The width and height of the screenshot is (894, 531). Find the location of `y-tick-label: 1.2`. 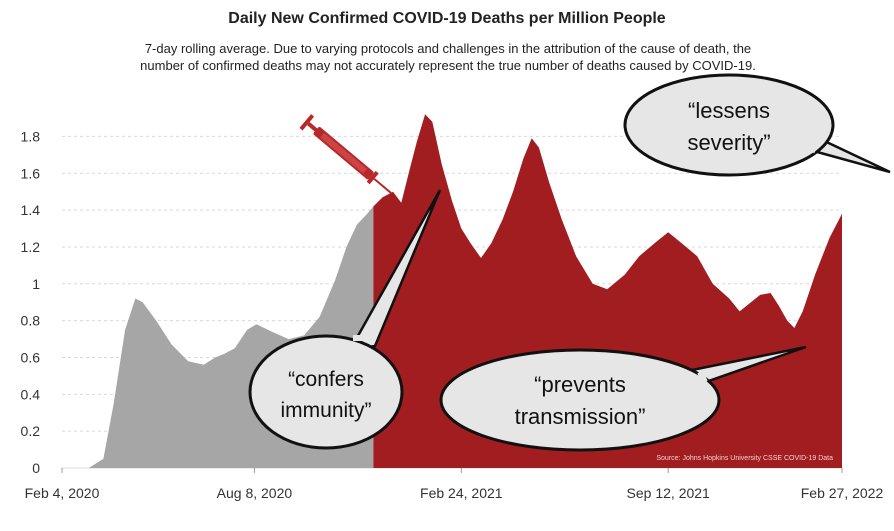

y-tick-label: 1.2 is located at coordinates (31, 247).